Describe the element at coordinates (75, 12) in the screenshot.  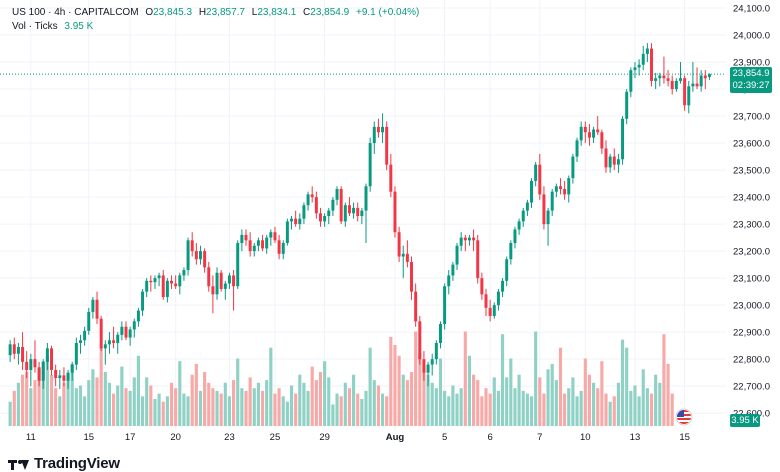
I see `symbol-label: US 100 · 4h · CAPITALCOM` at that location.